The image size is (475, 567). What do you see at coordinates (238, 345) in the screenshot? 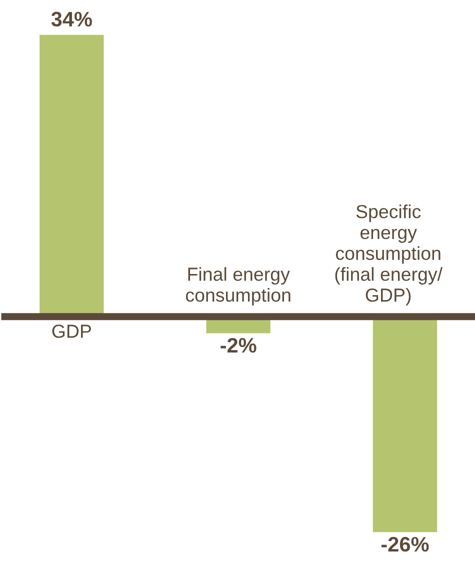
I see `data-label: -2%` at bounding box center [238, 345].